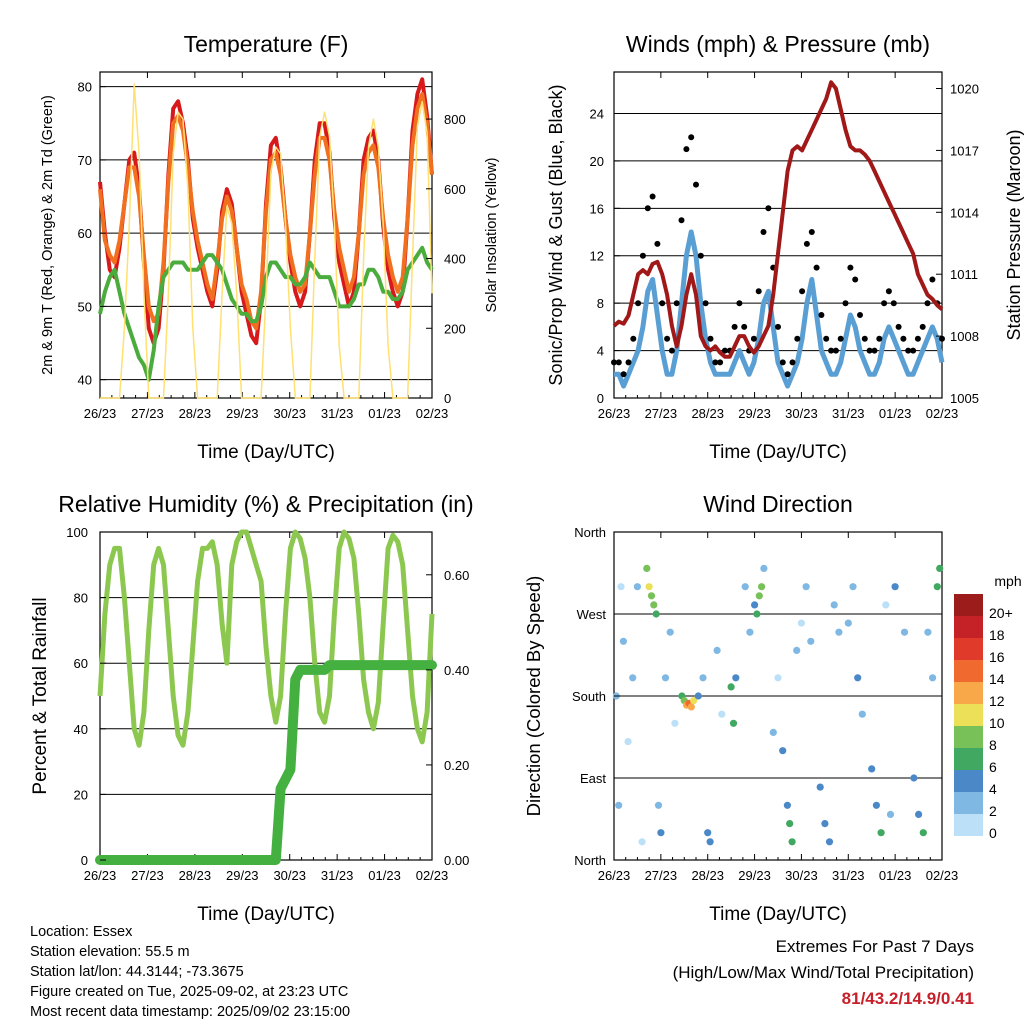  I want to click on legend-label: 14, so click(997, 679).